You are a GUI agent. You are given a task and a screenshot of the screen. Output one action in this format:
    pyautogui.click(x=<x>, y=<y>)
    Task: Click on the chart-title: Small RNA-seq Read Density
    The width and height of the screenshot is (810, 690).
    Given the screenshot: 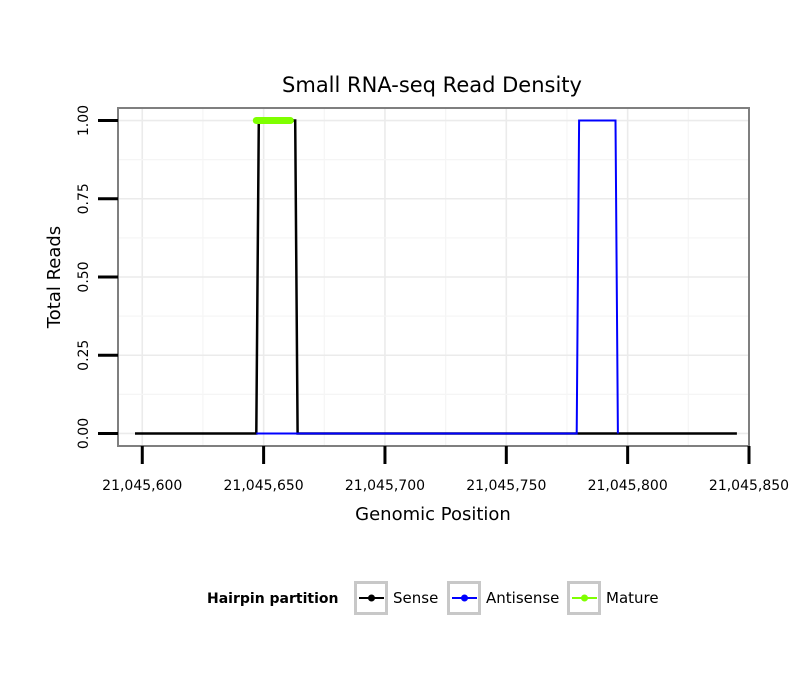 What is the action you would take?
    pyautogui.click(x=432, y=85)
    